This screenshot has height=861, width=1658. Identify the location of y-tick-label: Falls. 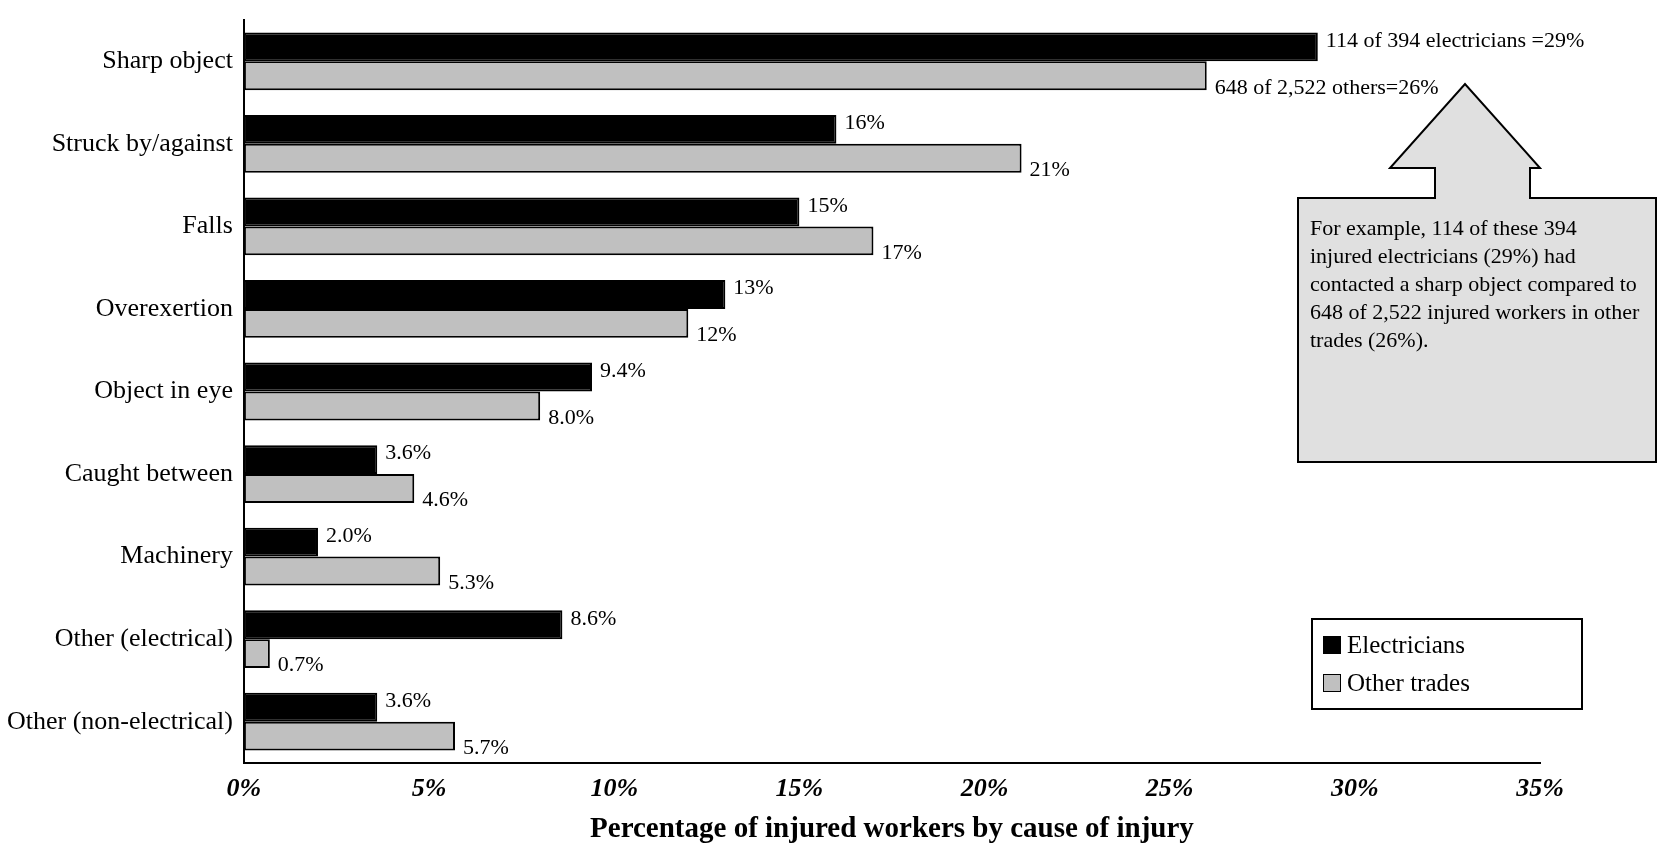
(207, 225).